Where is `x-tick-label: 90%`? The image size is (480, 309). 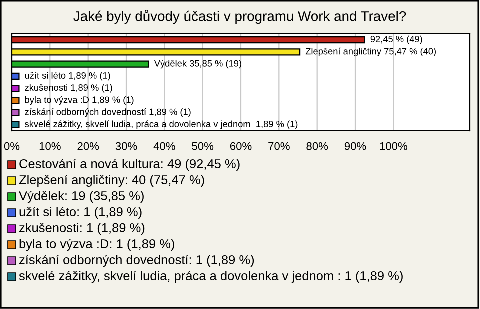
x-tick-label: 90% is located at coordinates (355, 146).